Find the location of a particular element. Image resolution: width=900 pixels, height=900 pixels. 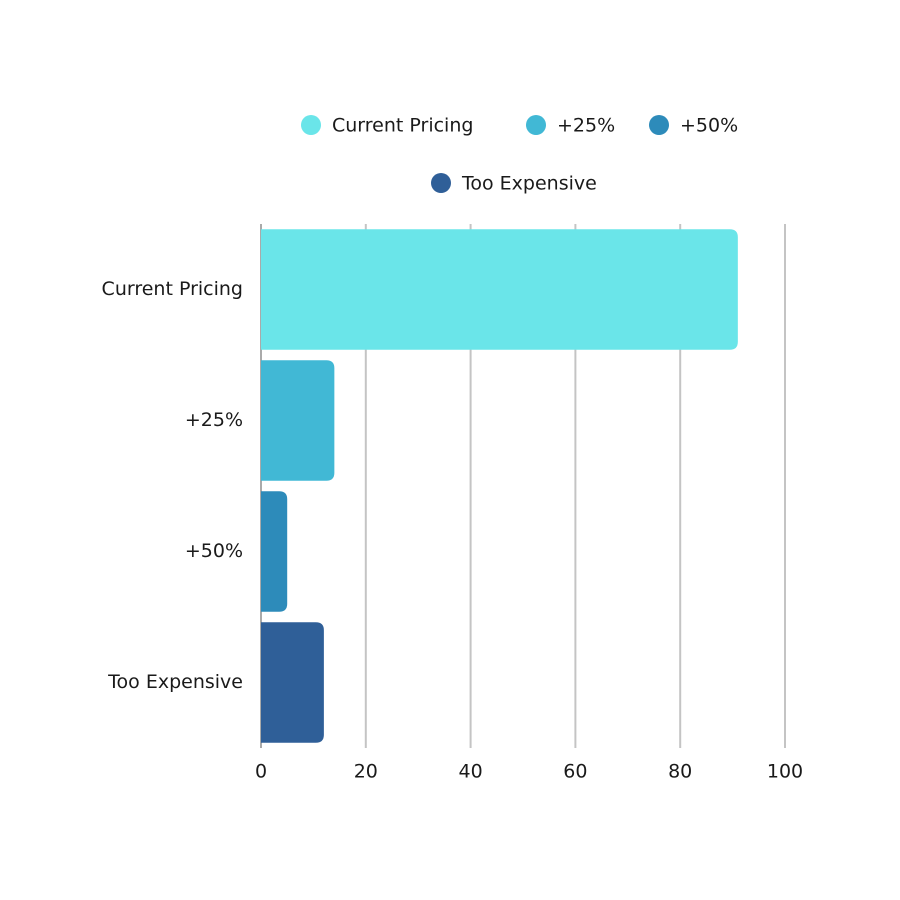

y-tick-label: +50% is located at coordinates (214, 551).